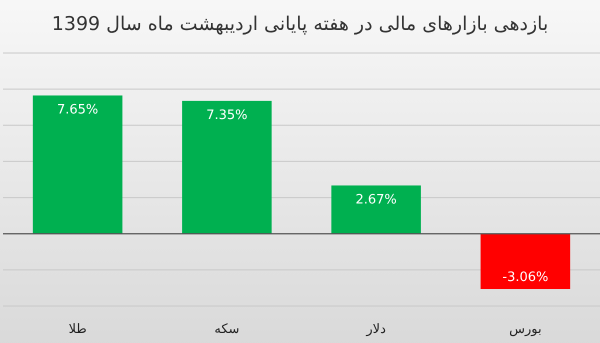  Describe the element at coordinates (300, 24) in the screenshot. I see `chart-title: بازدهی بازارهای مالی در هفته پایانی اردیبهشت ماه سال 1399` at that location.